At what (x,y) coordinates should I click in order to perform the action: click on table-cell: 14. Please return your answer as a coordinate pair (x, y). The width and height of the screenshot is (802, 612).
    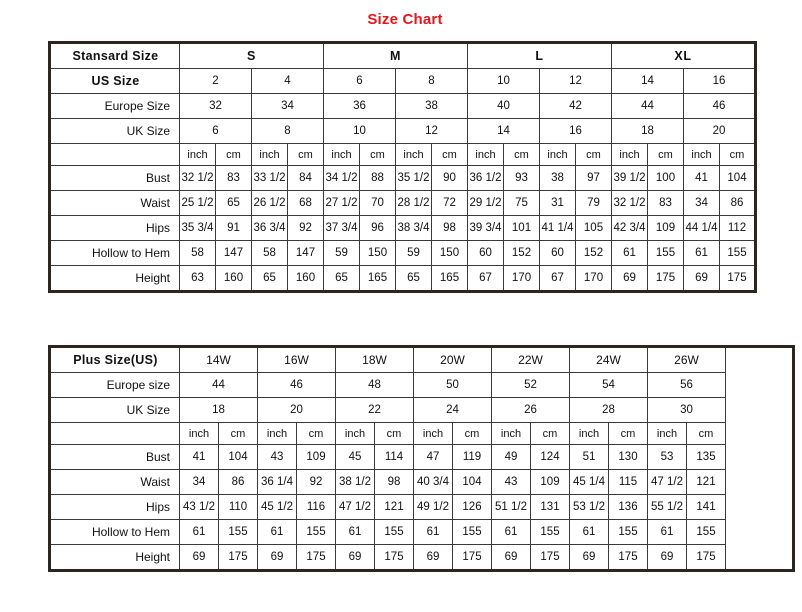
    Looking at the image, I should click on (503, 131).